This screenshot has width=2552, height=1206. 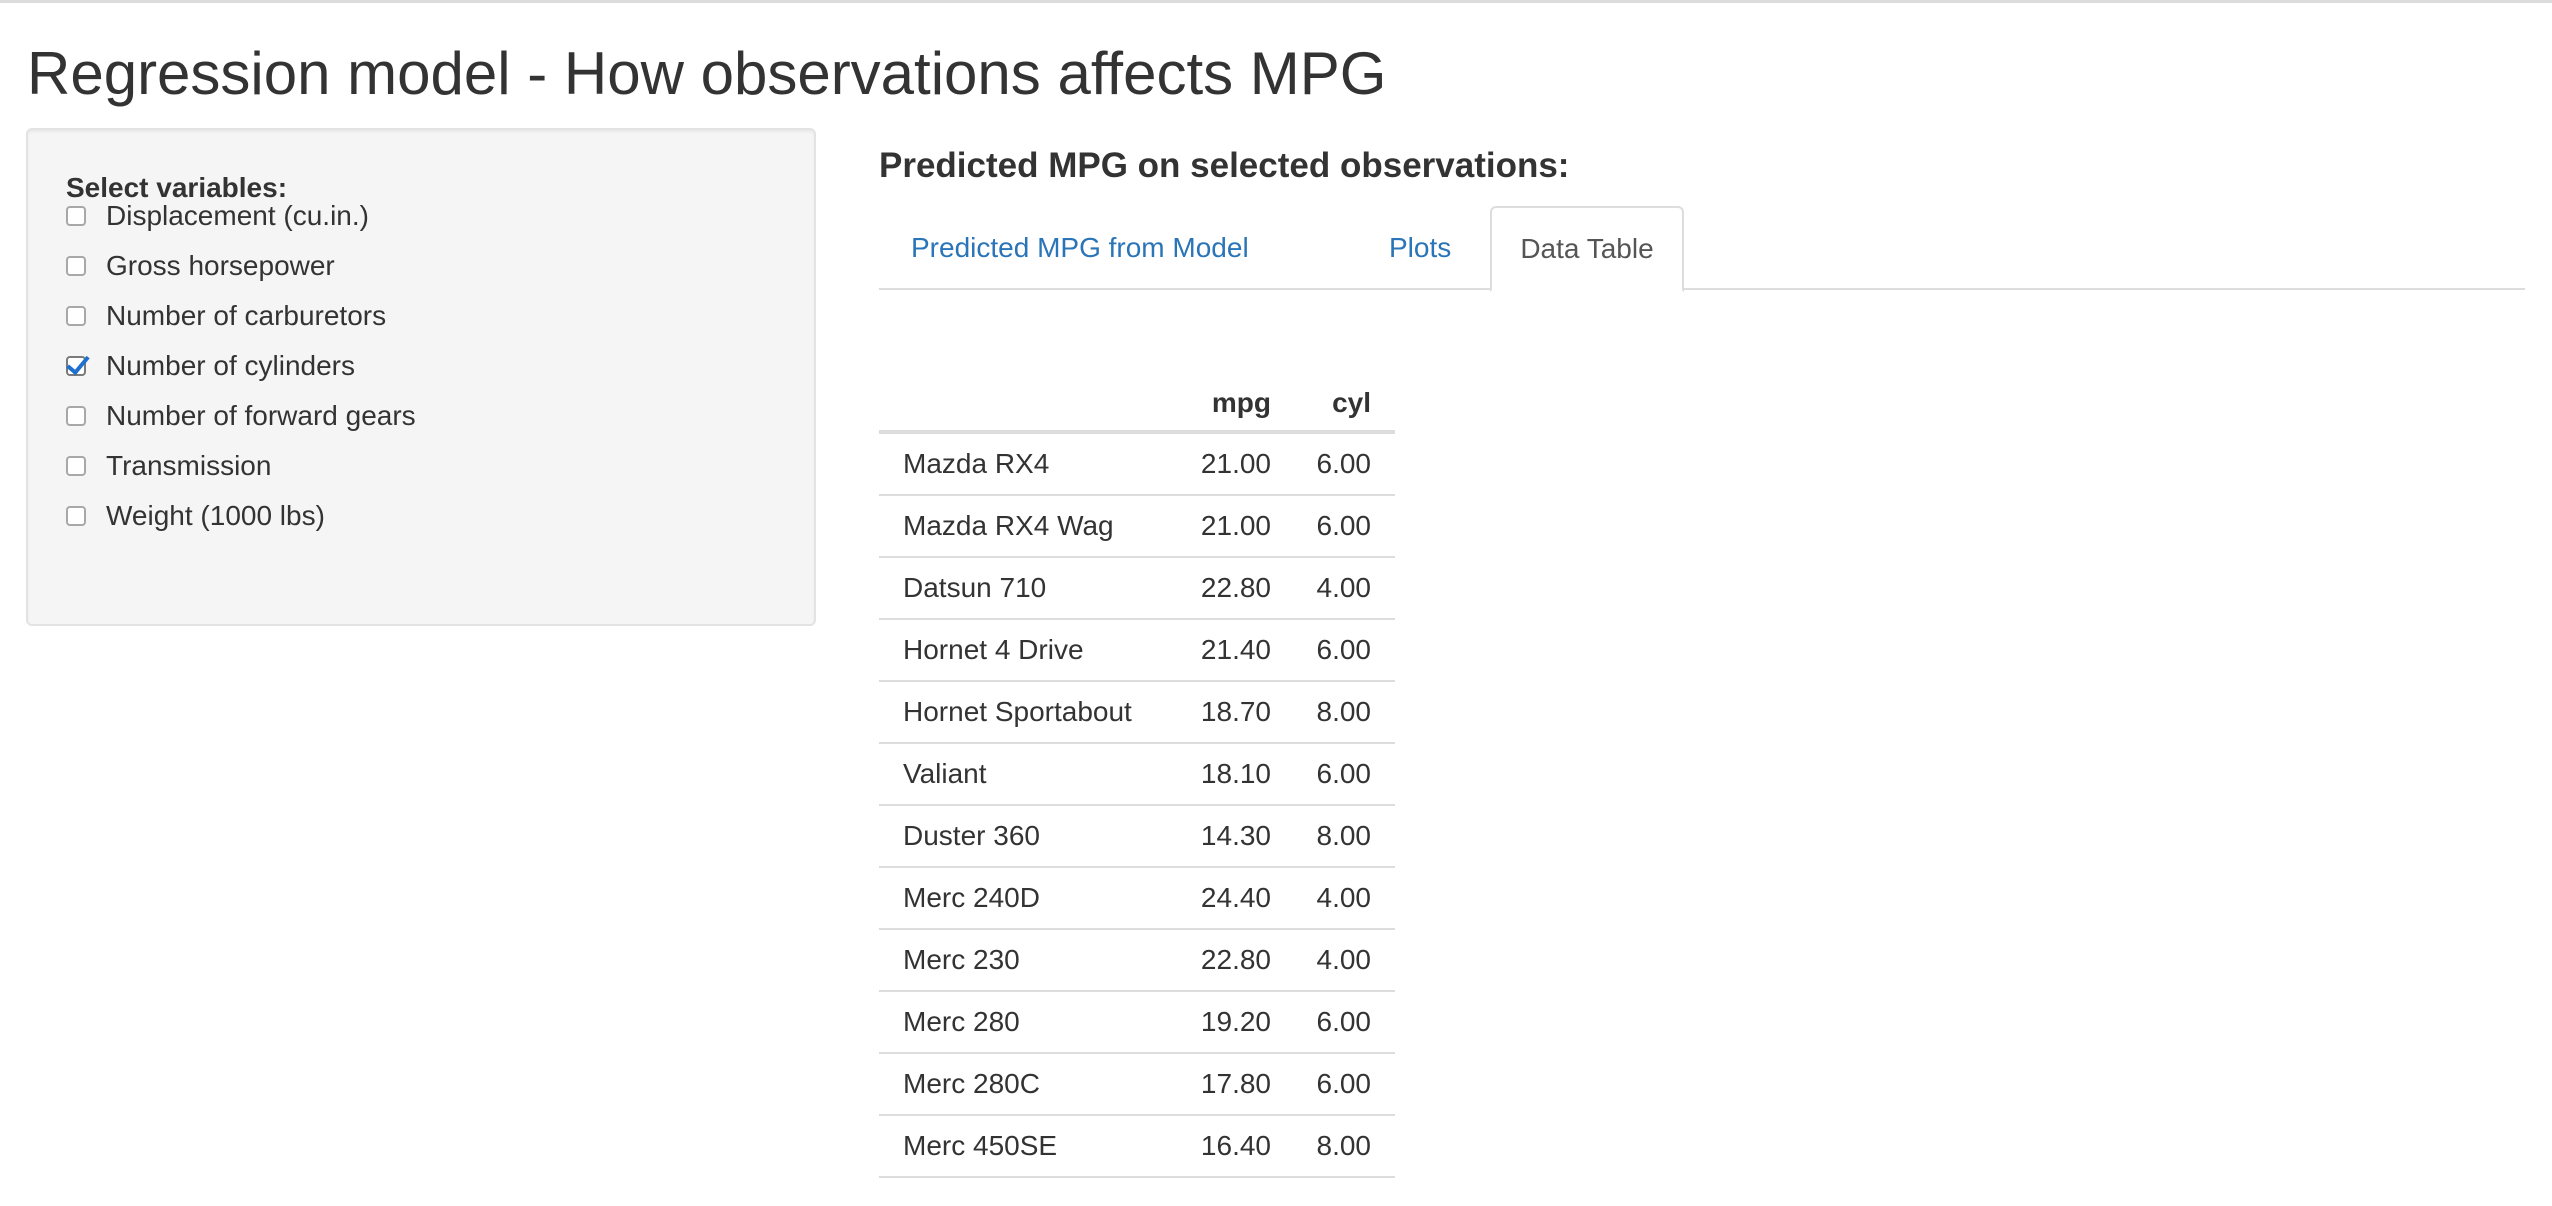 I want to click on cell-car-name: Mazda RX4 Wag, so click(x=1033, y=526).